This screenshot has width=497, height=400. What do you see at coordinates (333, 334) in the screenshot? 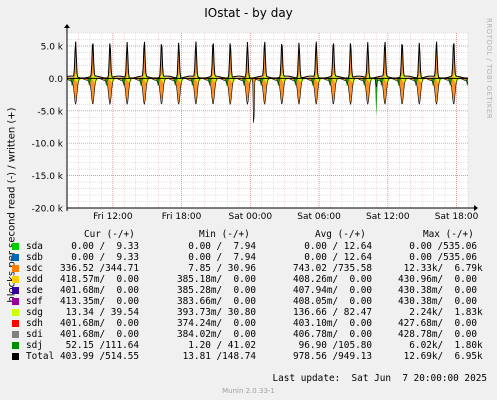
I see `legend-avg-value: 406.78m/ 0.00` at bounding box center [333, 334].